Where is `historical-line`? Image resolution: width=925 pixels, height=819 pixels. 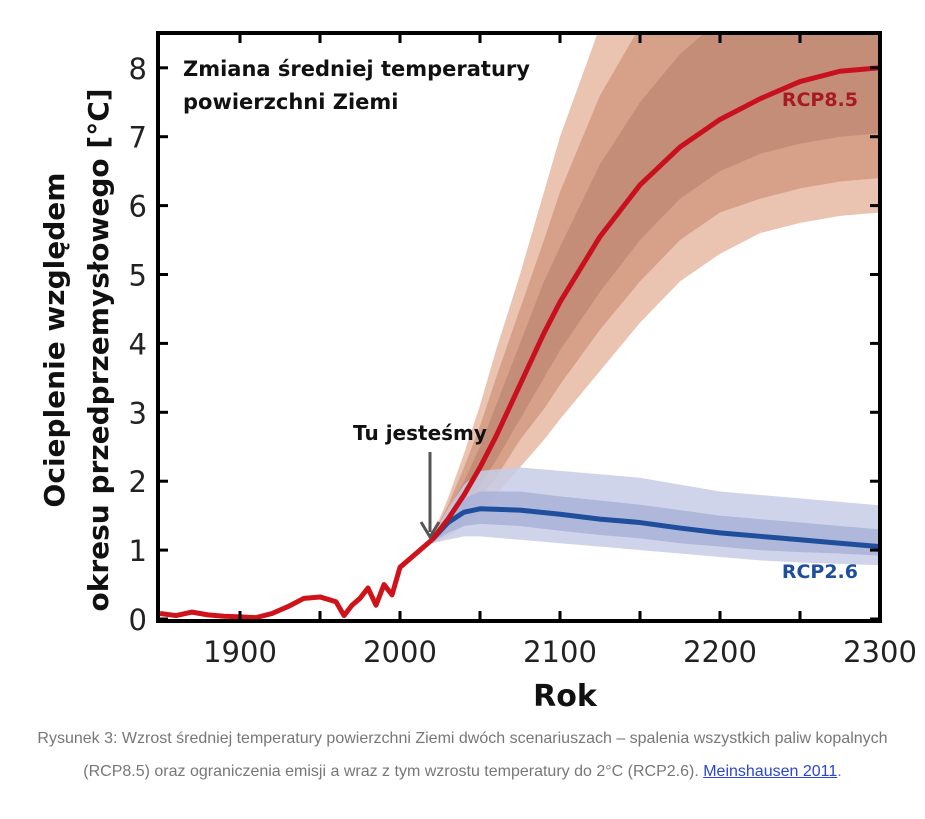
historical-line is located at coordinates (296, 579).